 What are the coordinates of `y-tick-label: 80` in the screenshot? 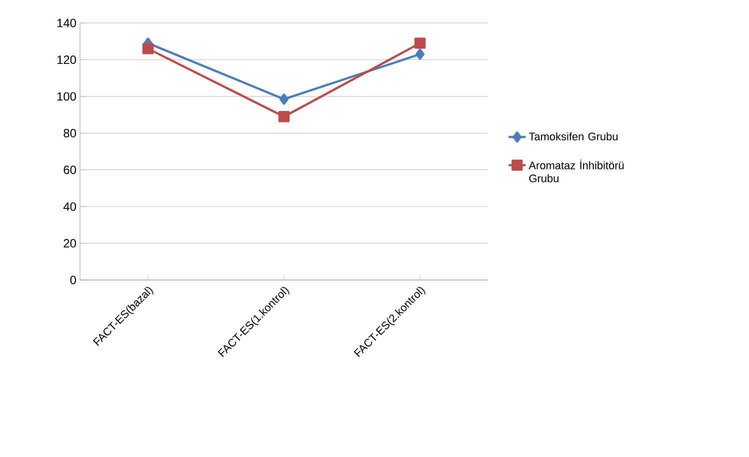 It's located at (70, 133).